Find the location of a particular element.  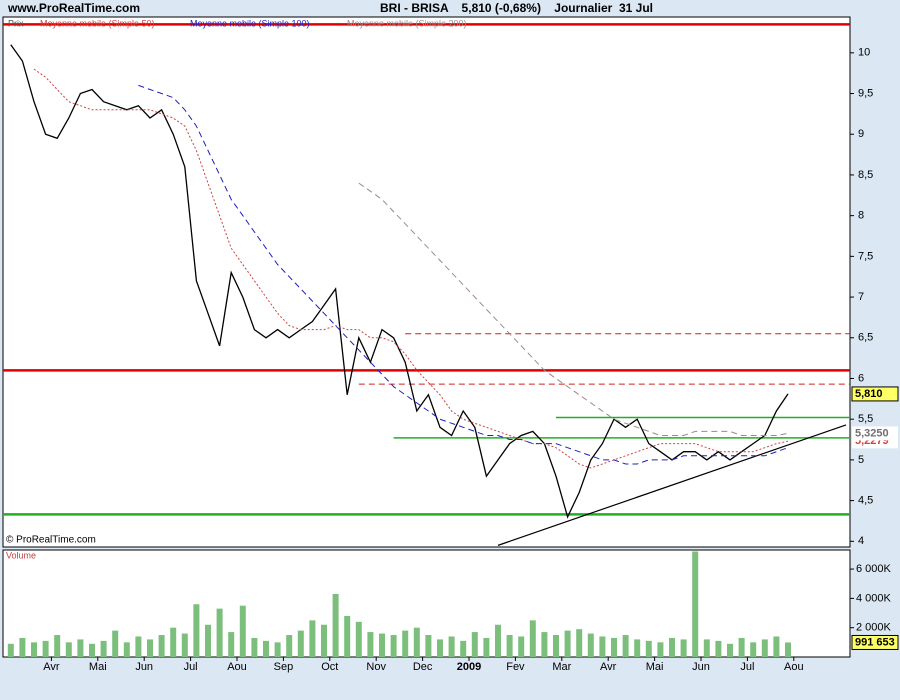

volume-title: Volume is located at coordinates (21, 555).